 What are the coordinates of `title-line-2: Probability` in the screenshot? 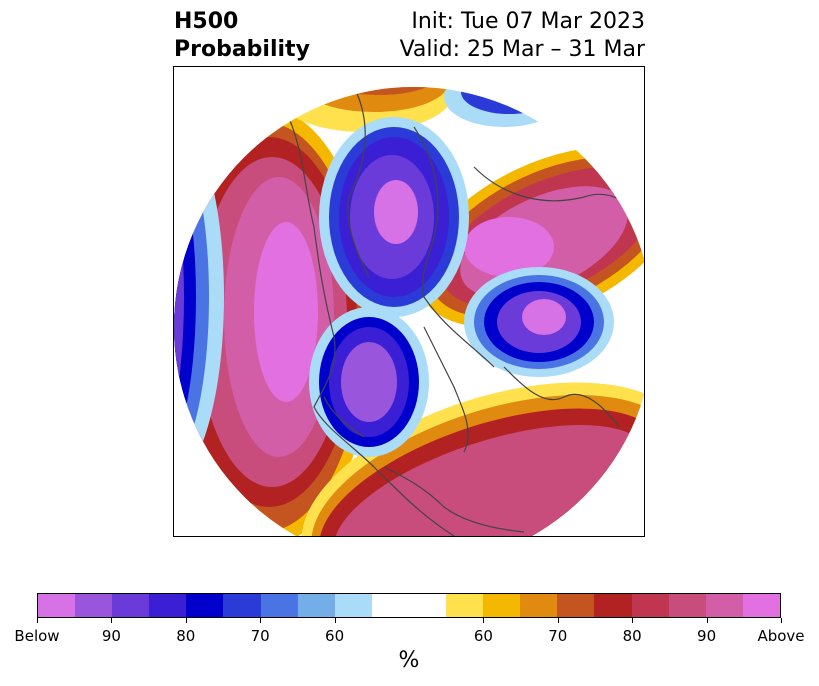 It's located at (242, 49).